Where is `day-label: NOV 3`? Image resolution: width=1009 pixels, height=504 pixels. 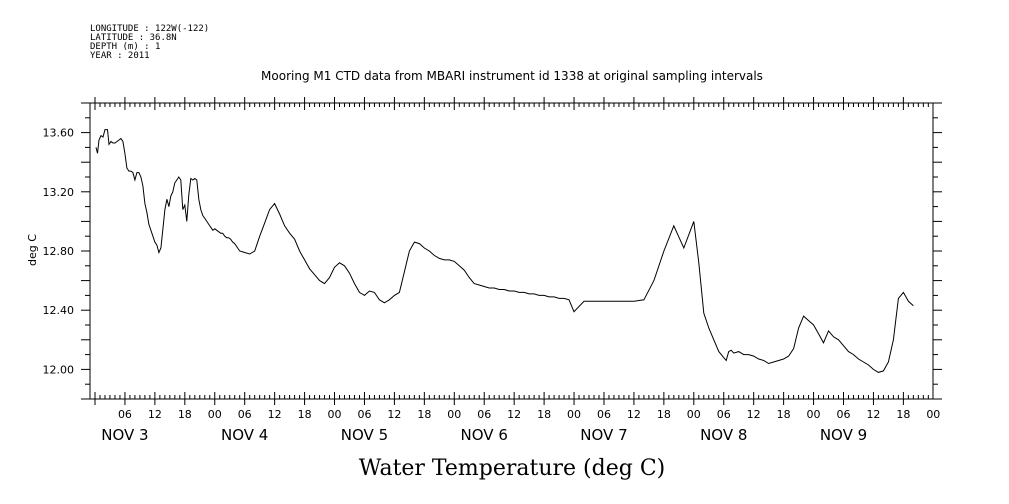
day-label: NOV 3 is located at coordinates (124, 435).